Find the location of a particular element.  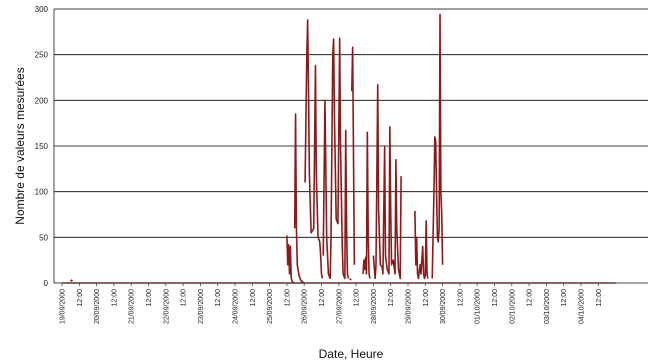

x-tick-label: 25/09/2000 is located at coordinates (270, 306).